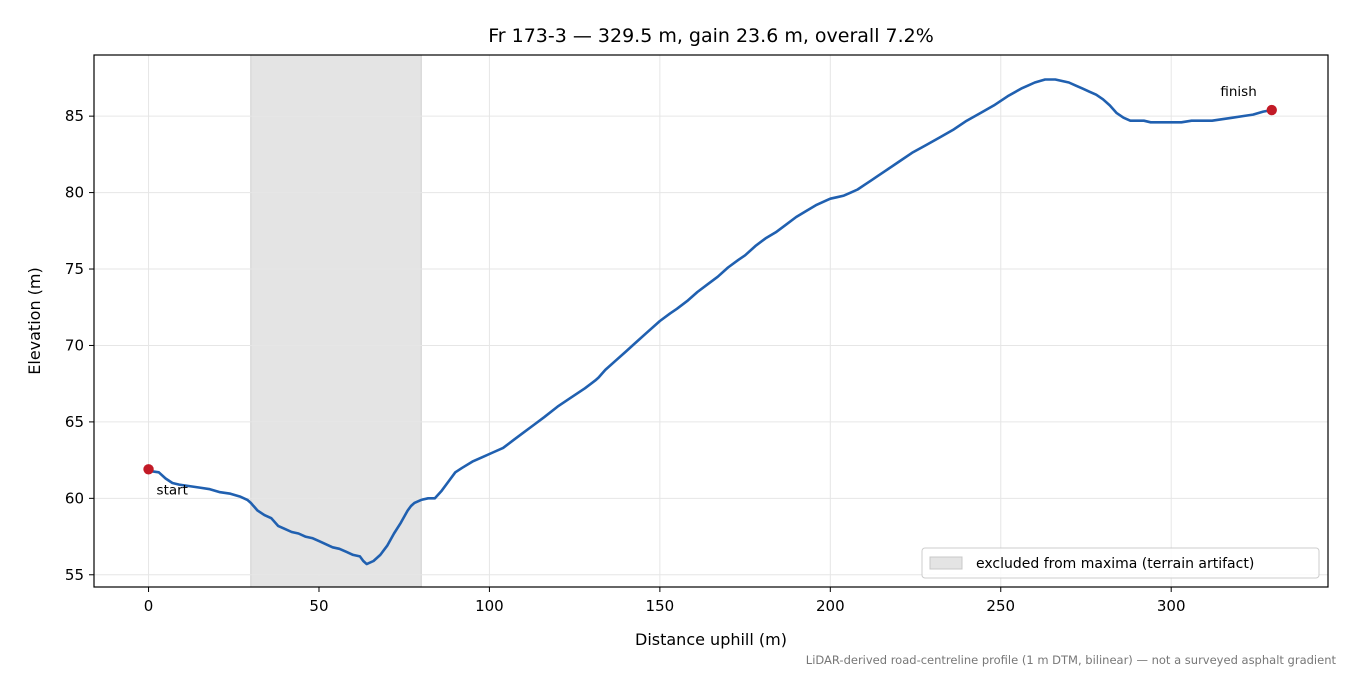 This screenshot has height=675, width=1350. I want to click on start-marker, so click(148, 469).